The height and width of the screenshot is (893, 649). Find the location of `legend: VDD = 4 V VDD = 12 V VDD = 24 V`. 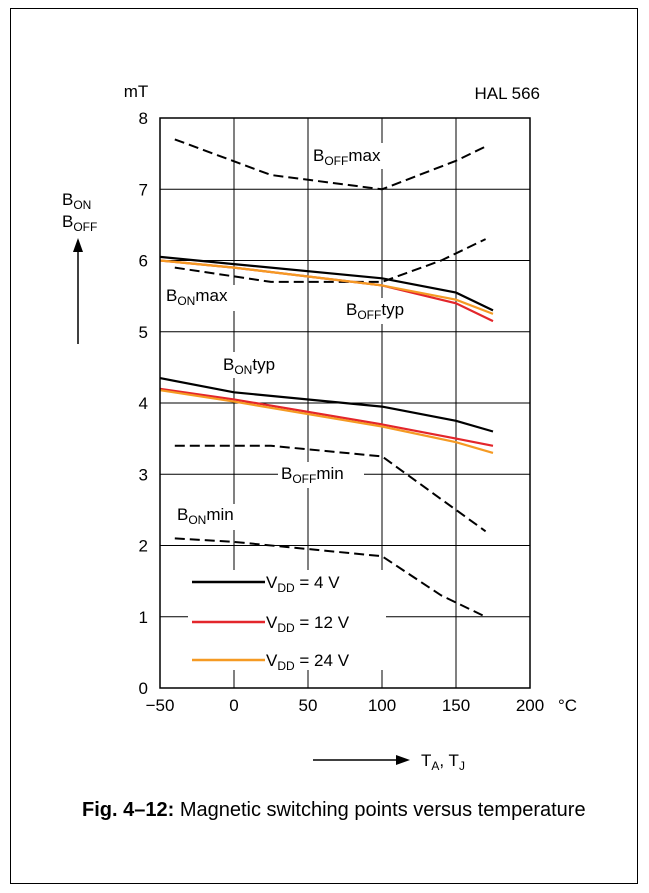

legend: VDD = 4 V VDD = 12 V VDD = 24 V is located at coordinates (287, 621).